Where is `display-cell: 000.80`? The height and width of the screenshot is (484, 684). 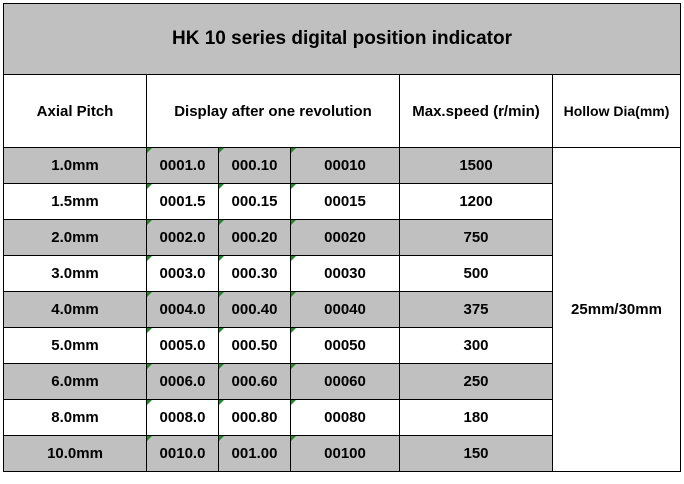 display-cell: 000.80 is located at coordinates (254, 417).